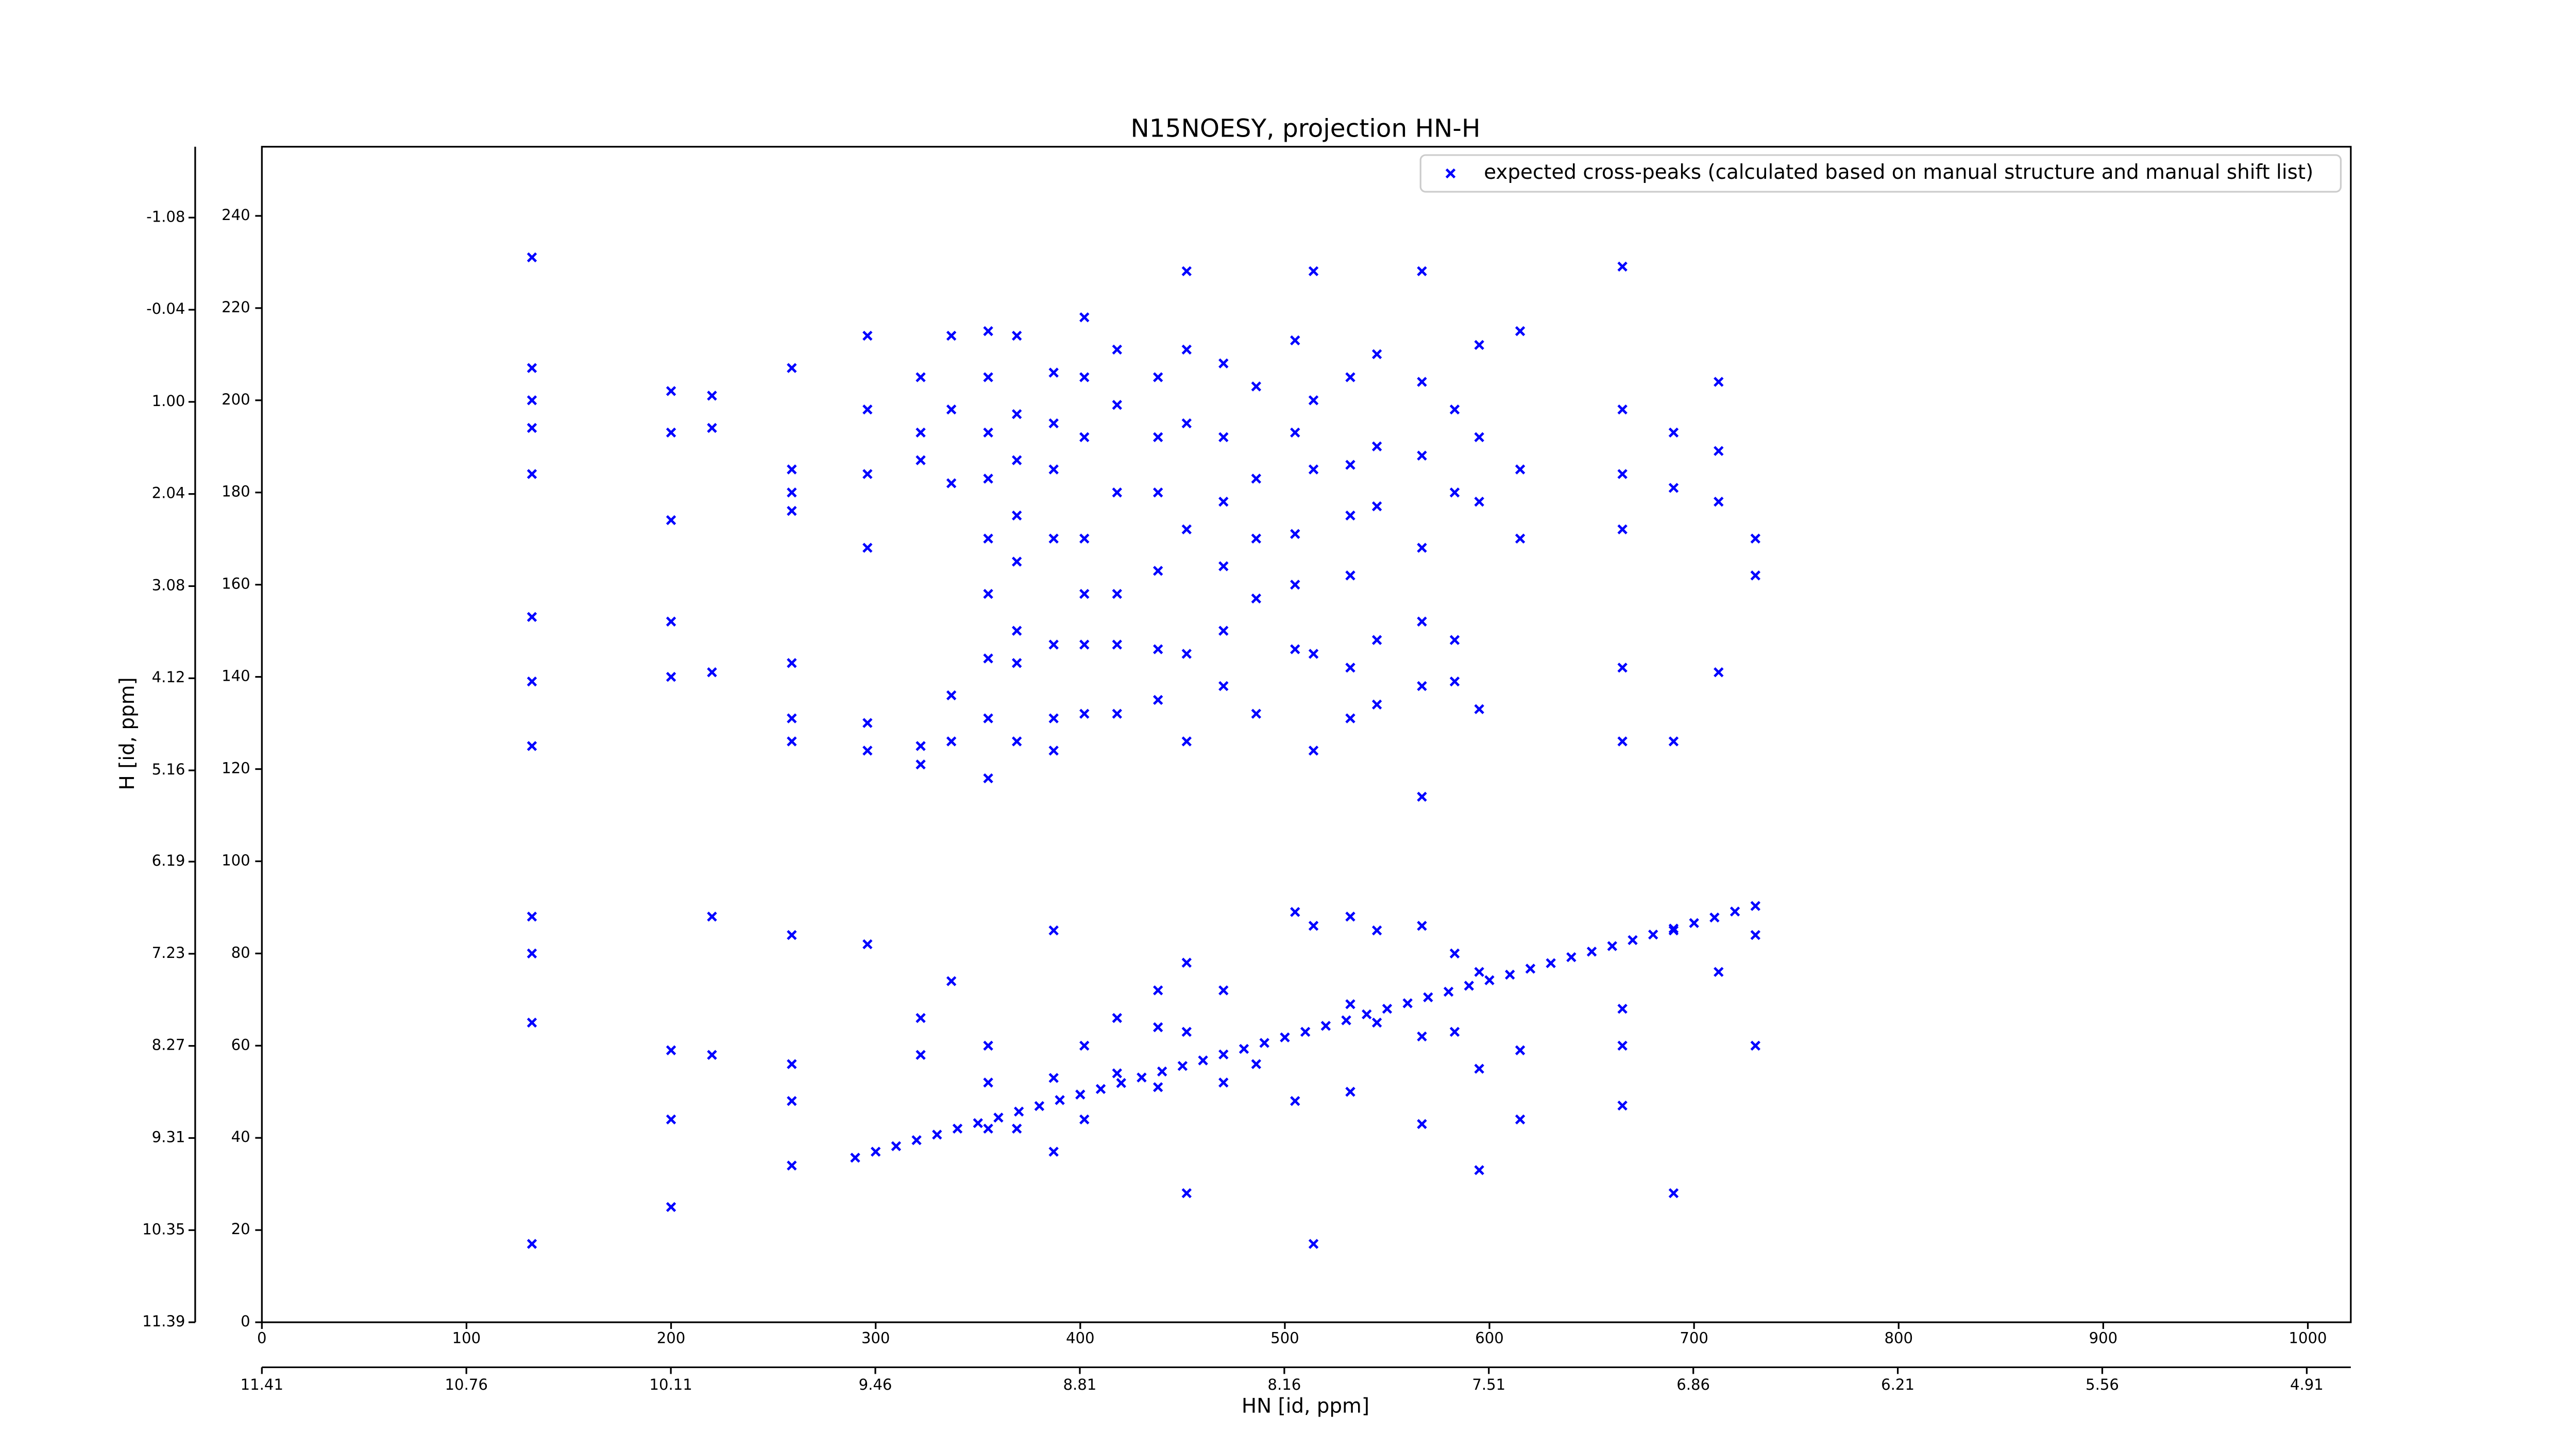  I want to click on y-axis-label: H [id, ppm], so click(127, 733).